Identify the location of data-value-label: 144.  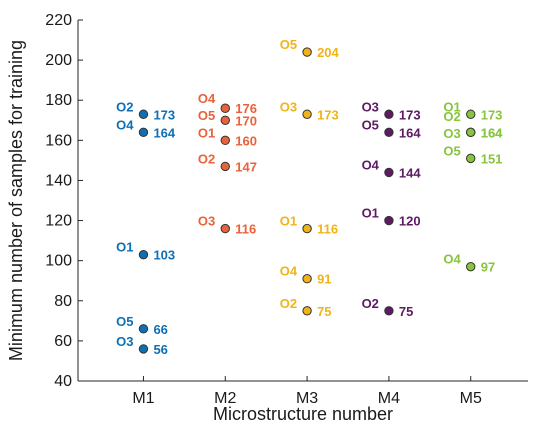
(410, 172).